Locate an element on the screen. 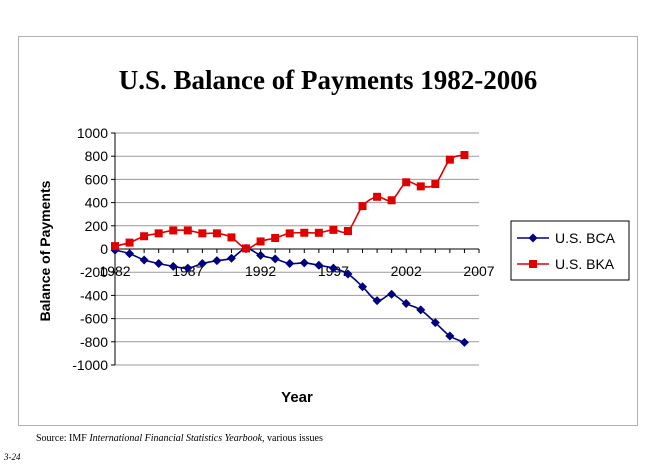 The height and width of the screenshot is (468, 648). x-tick-label: 2002 is located at coordinates (406, 271).